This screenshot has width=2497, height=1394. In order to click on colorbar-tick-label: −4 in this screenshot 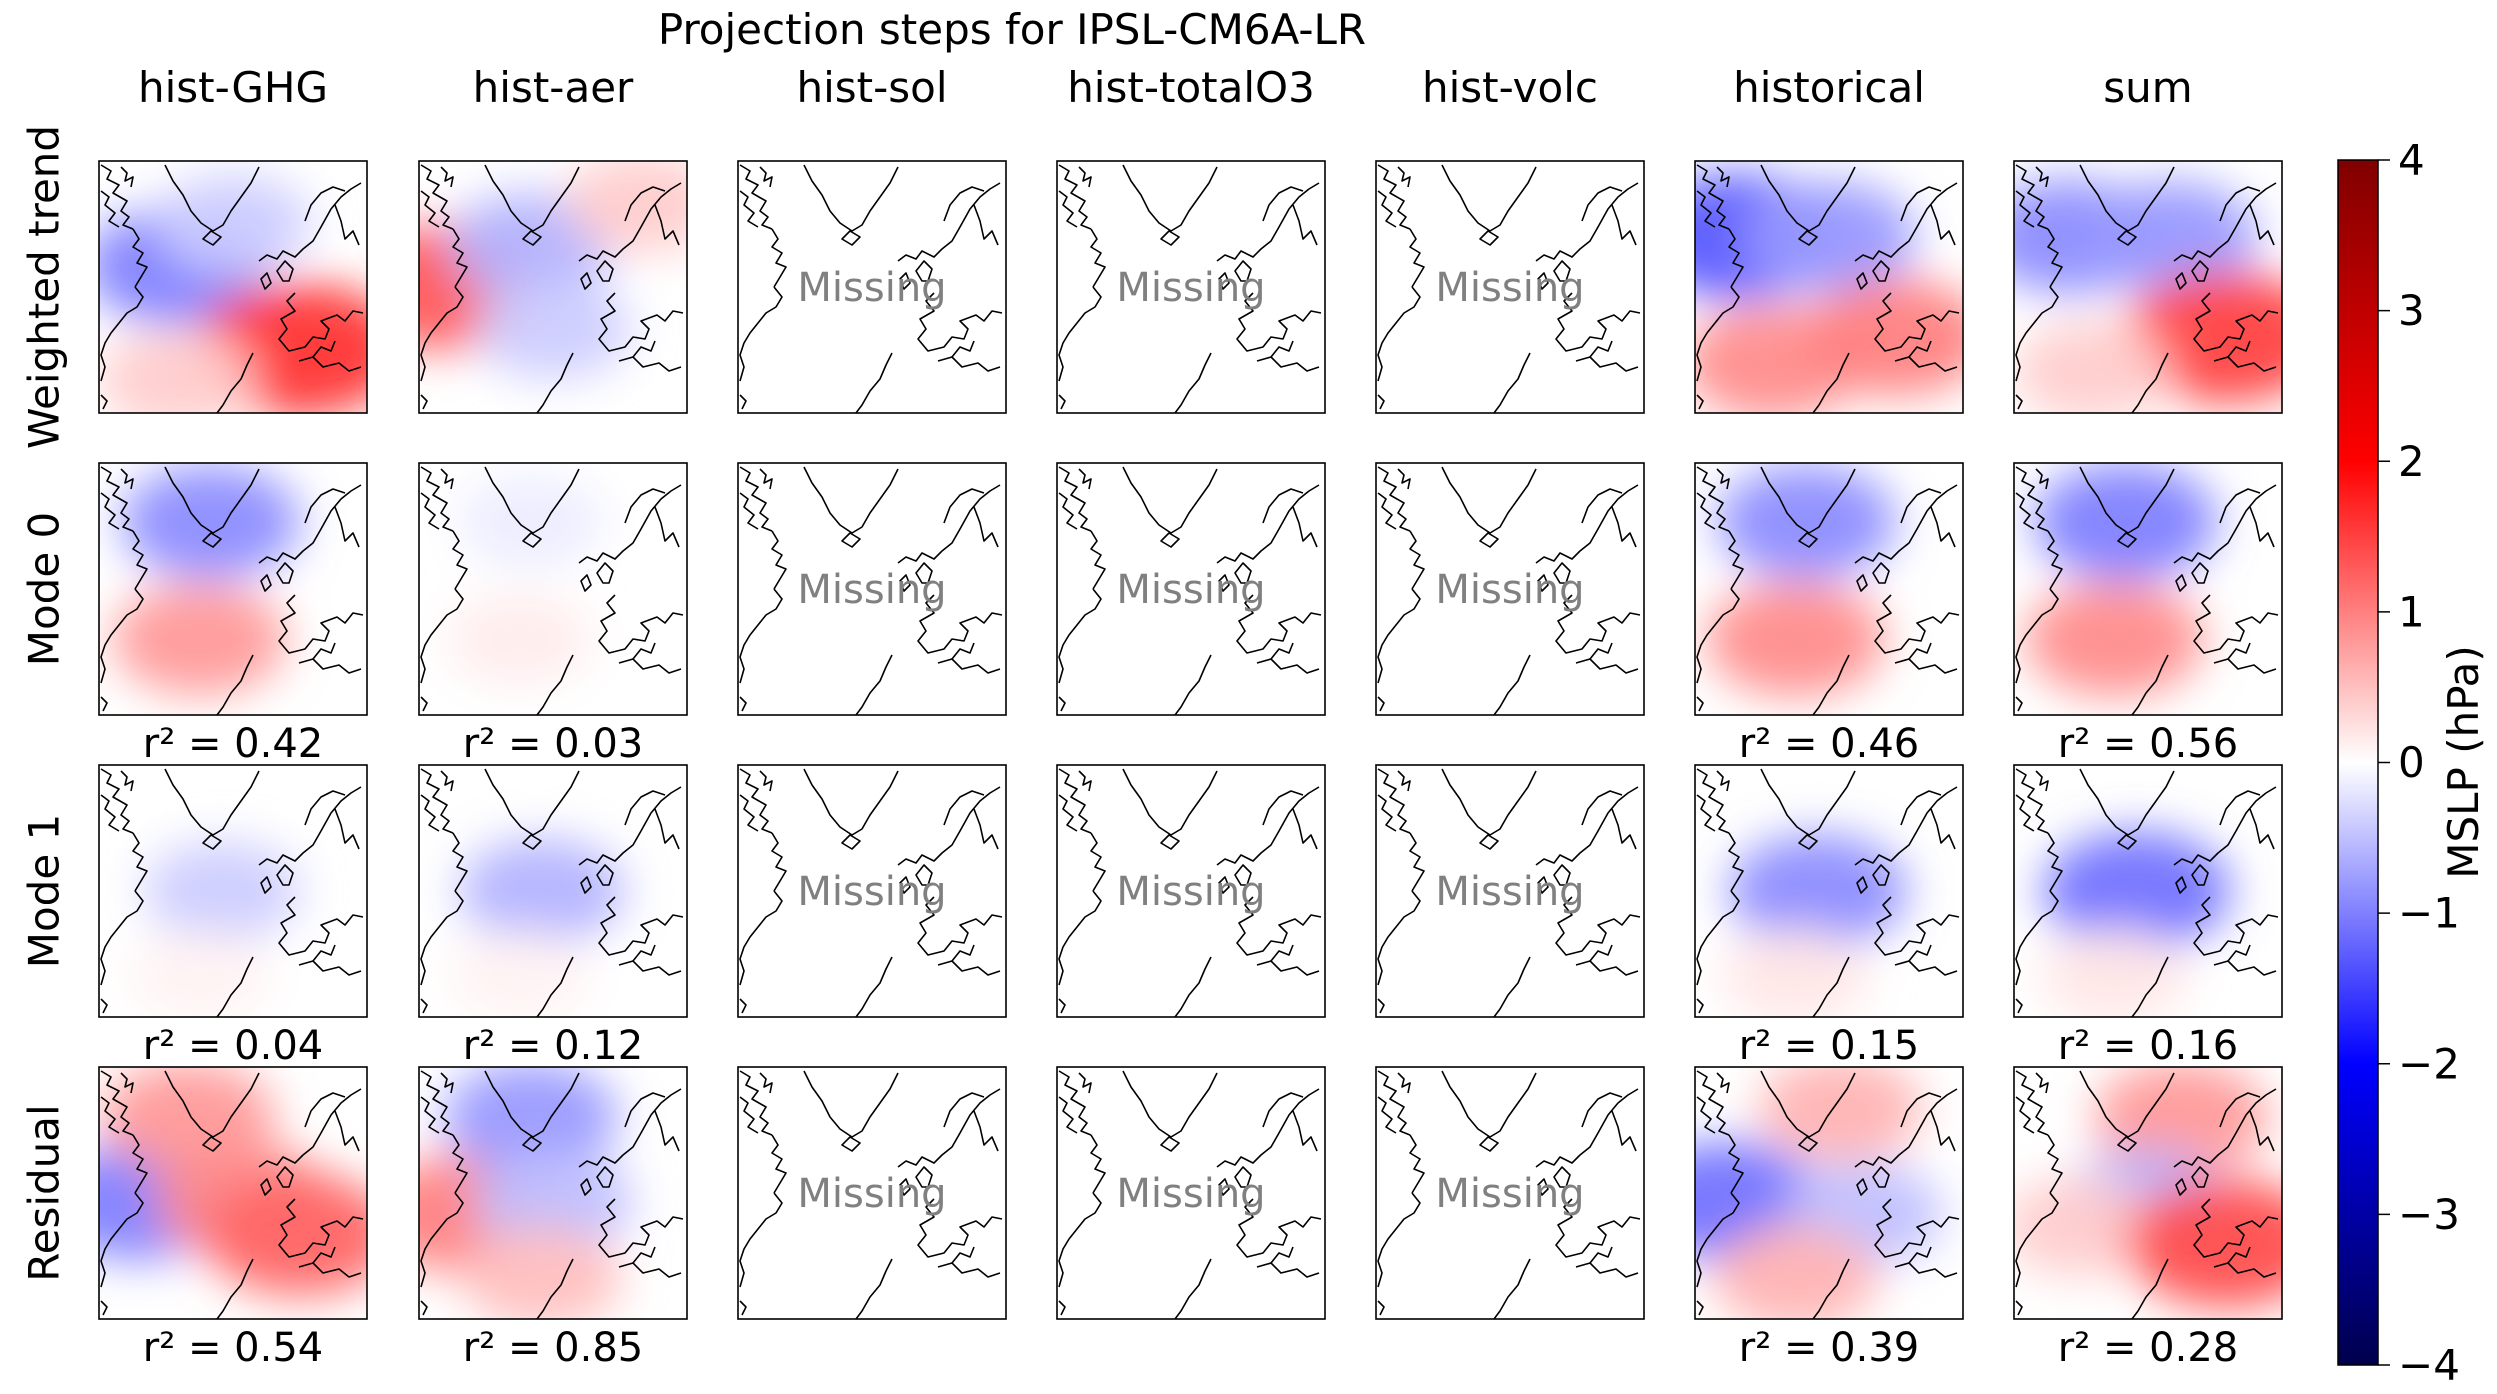, I will do `click(2429, 1365)`.